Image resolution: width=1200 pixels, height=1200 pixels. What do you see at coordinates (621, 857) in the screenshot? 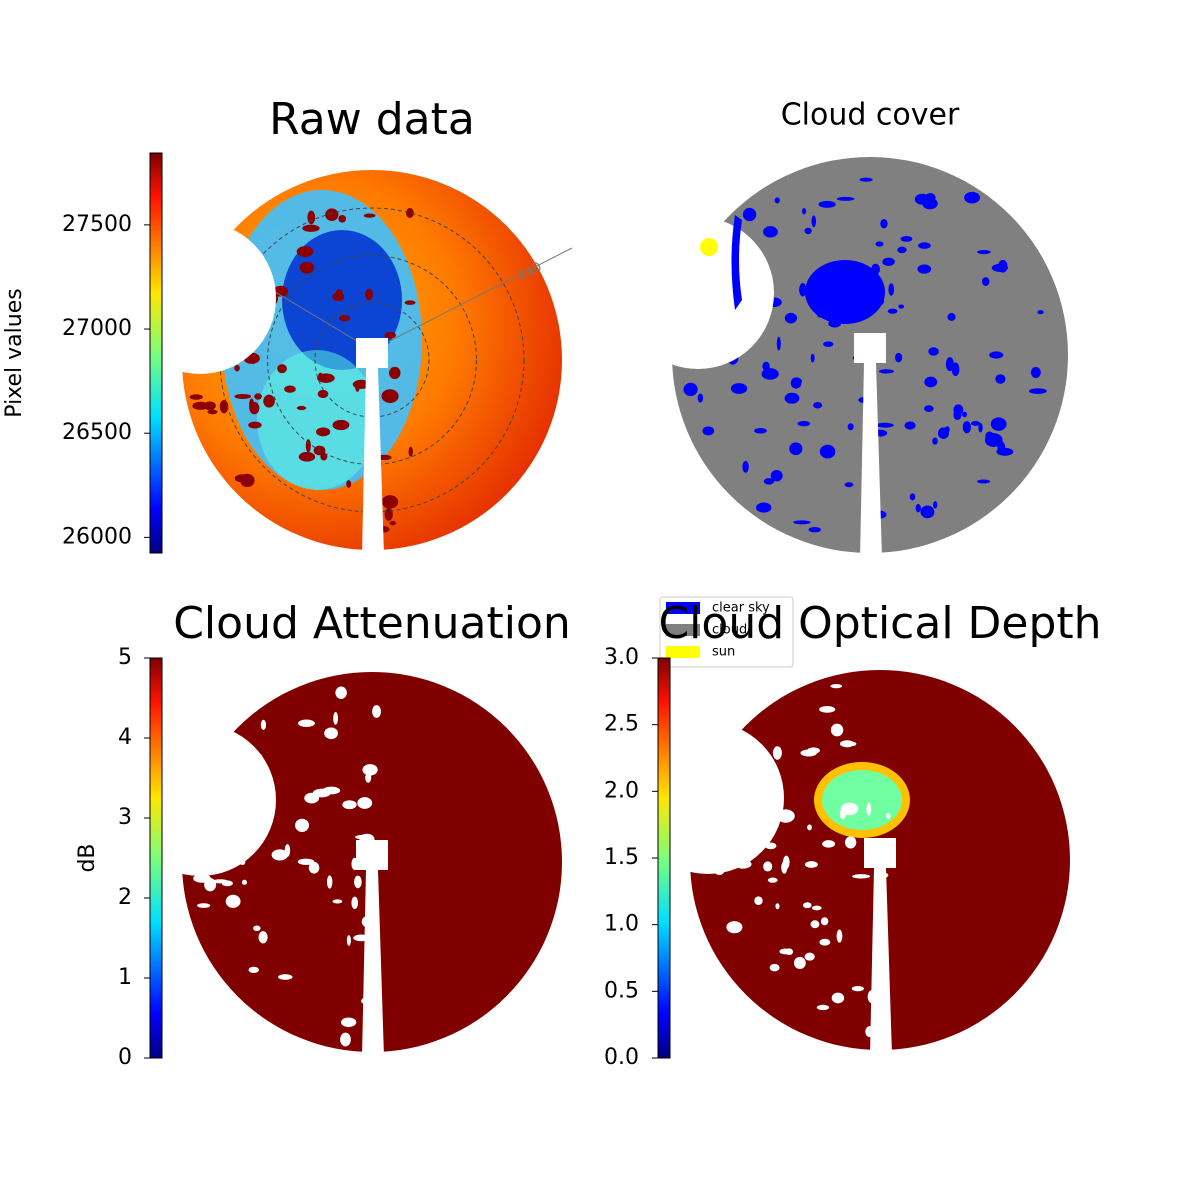
I see `colorbar-tick-label: 1.5` at bounding box center [621, 857].